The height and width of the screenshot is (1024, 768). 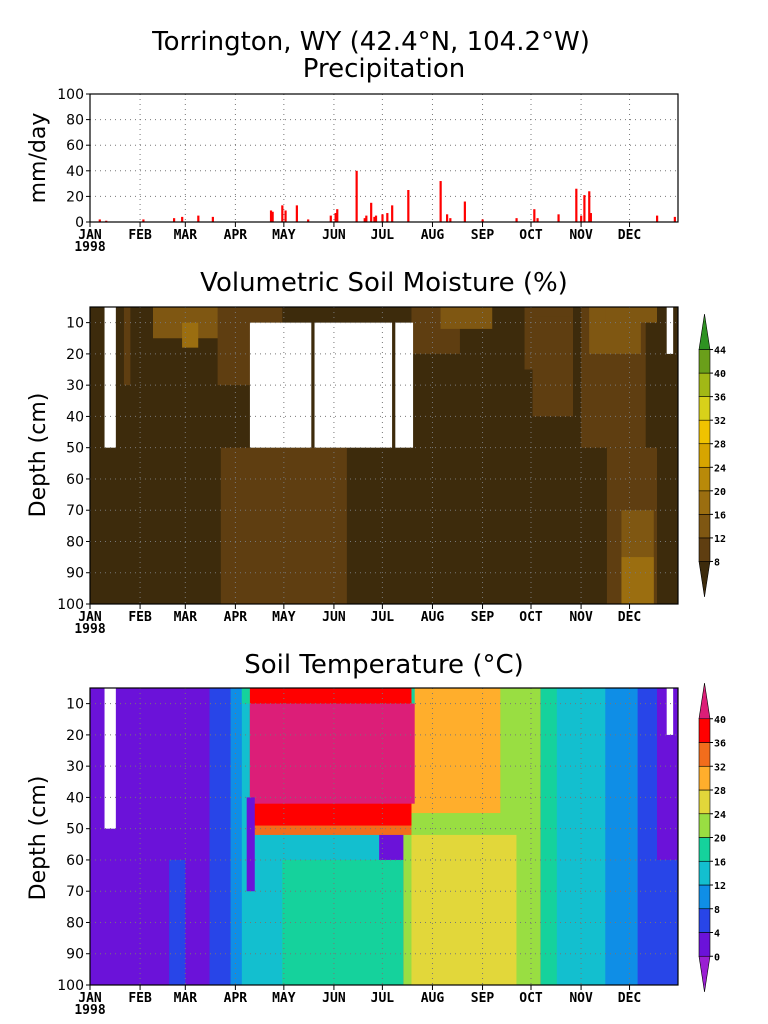 What do you see at coordinates (720, 767) in the screenshot?
I see `temperature-colorbar-label: 32` at bounding box center [720, 767].